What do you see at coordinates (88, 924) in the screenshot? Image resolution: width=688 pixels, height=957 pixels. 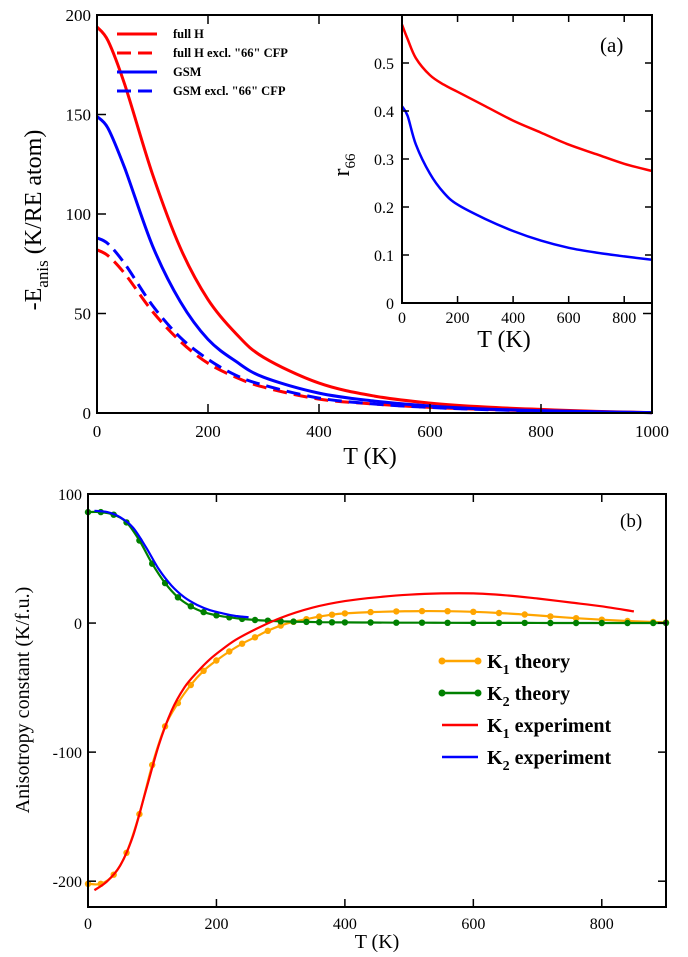 I see `panel-b-x-tick-label: 0` at bounding box center [88, 924].